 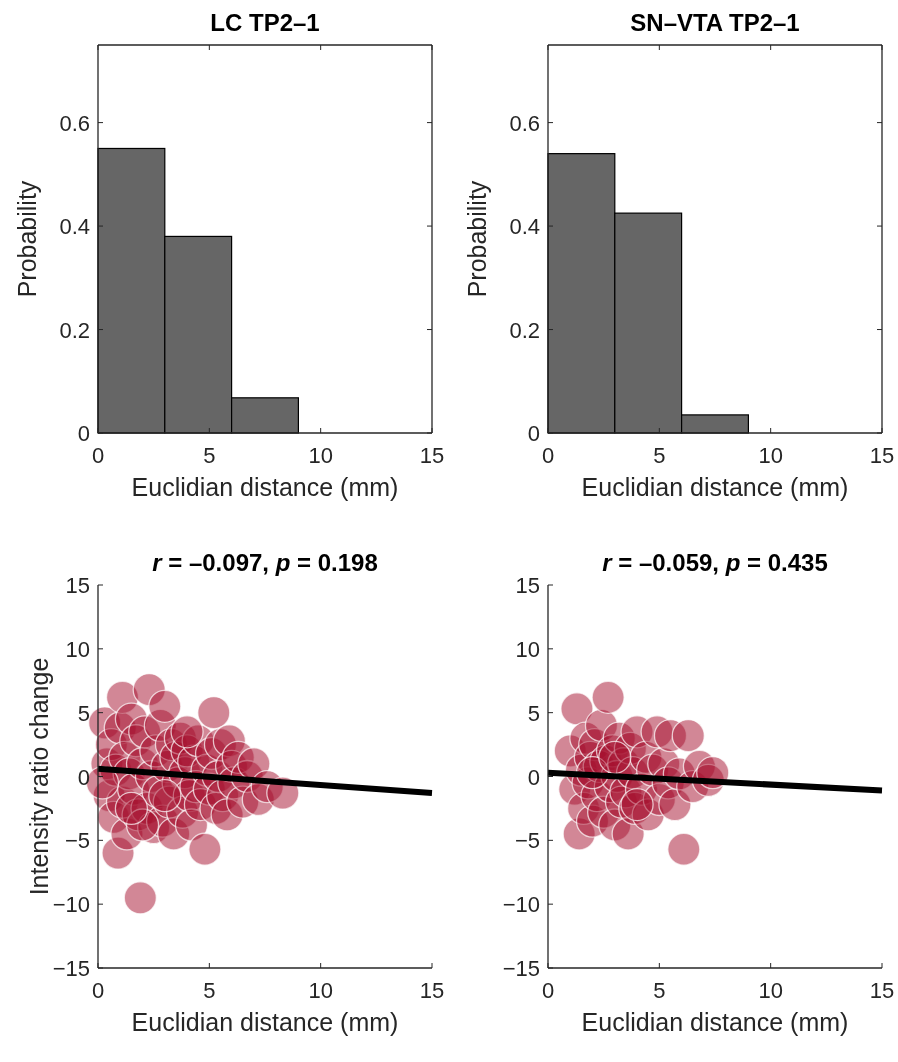 What do you see at coordinates (265, 562) in the screenshot?
I see `chart-title: r = –0.097, p = 0.198` at bounding box center [265, 562].